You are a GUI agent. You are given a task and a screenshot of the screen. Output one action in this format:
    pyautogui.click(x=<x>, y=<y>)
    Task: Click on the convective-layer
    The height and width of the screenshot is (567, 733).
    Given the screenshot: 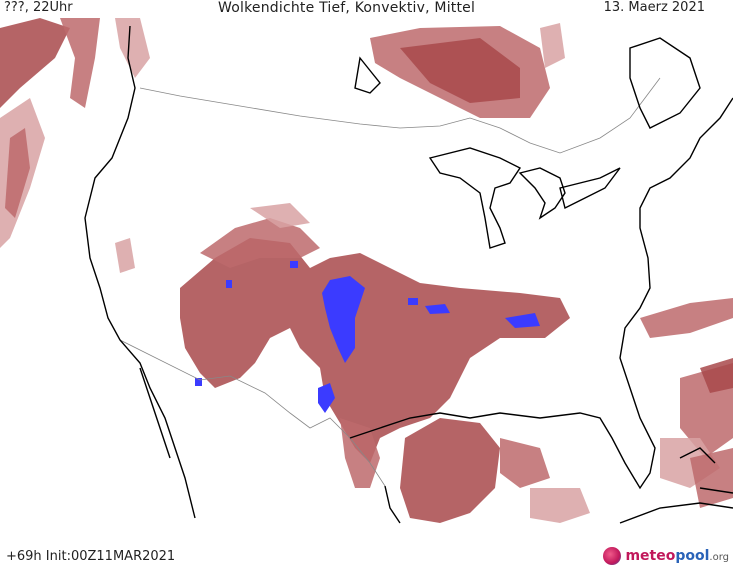 What is the action you would take?
    pyautogui.click(x=367, y=337)
    